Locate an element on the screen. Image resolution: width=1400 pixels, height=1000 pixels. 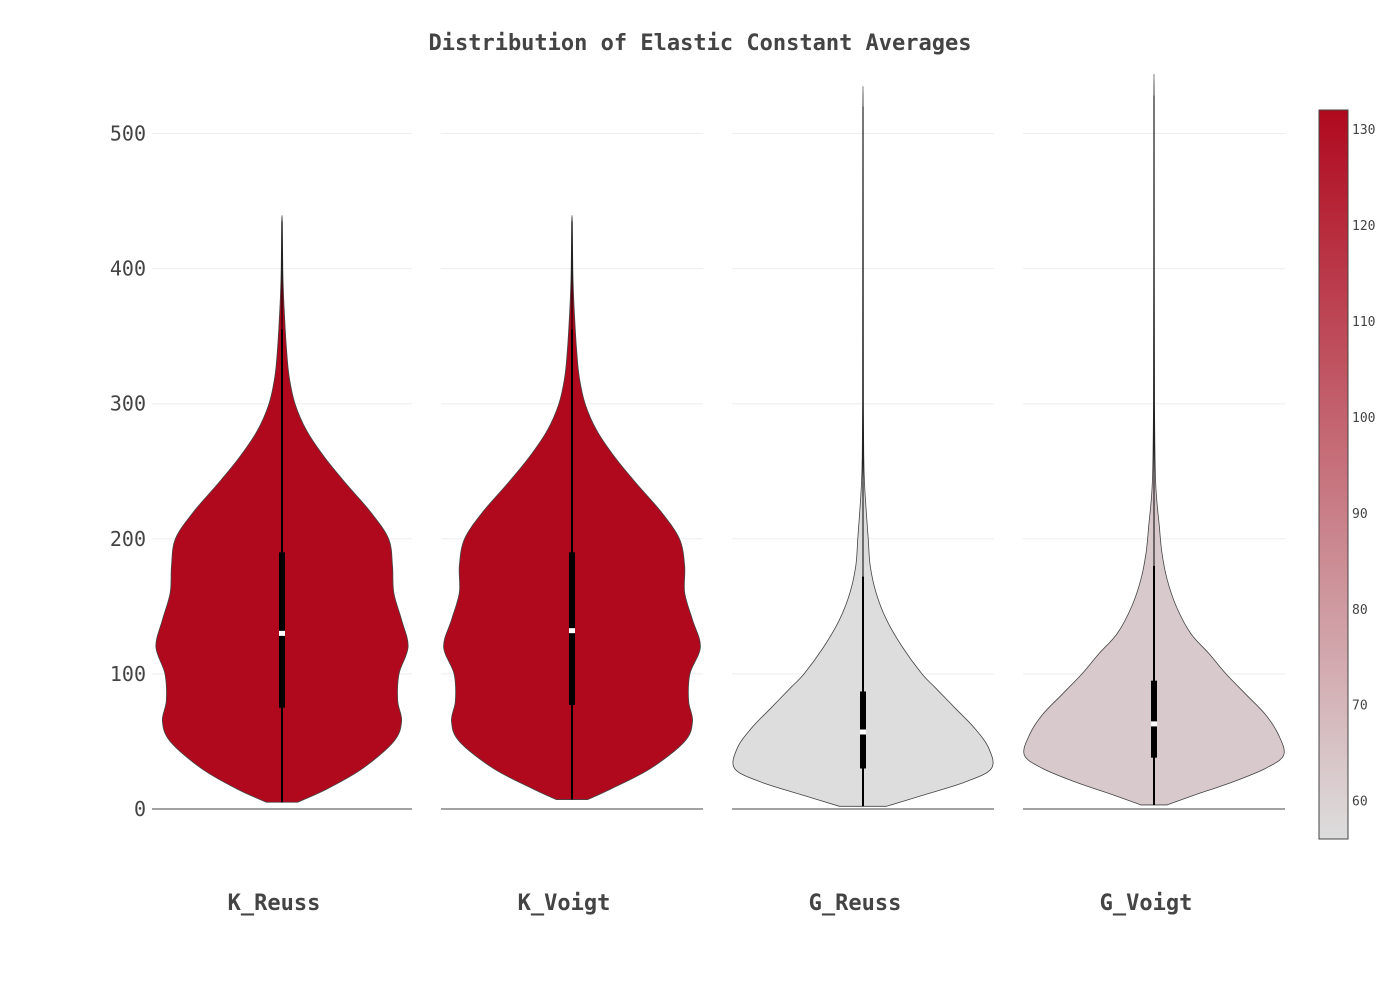
y-tick-label: 300 is located at coordinates (128, 404).